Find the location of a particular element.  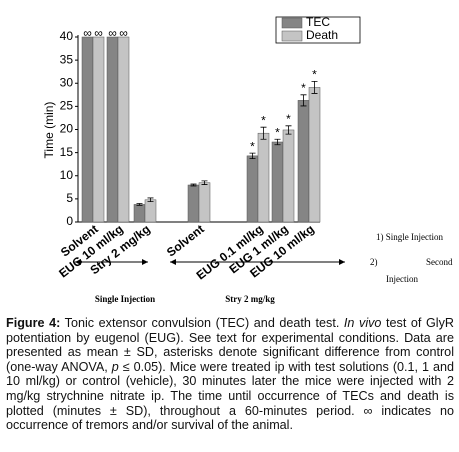

y-tick-label: 5 is located at coordinates (69, 198).